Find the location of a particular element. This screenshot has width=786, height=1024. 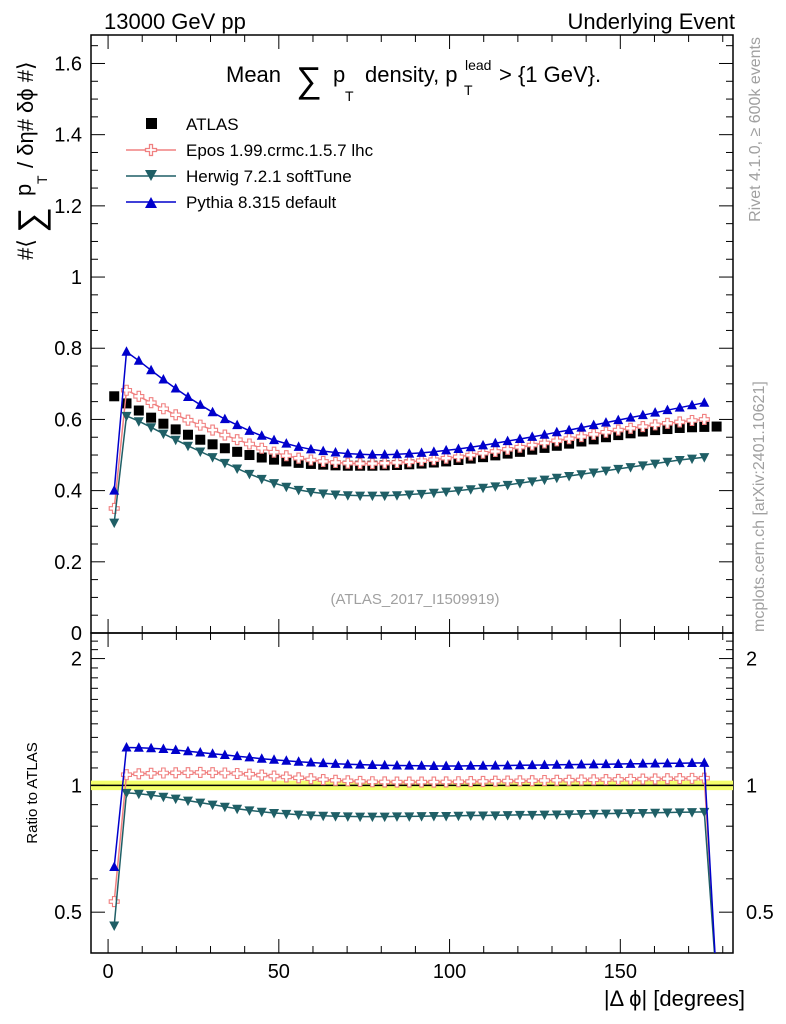

analysis-watermark: (ATLAS_2017_I1509919) is located at coordinates (414, 599).